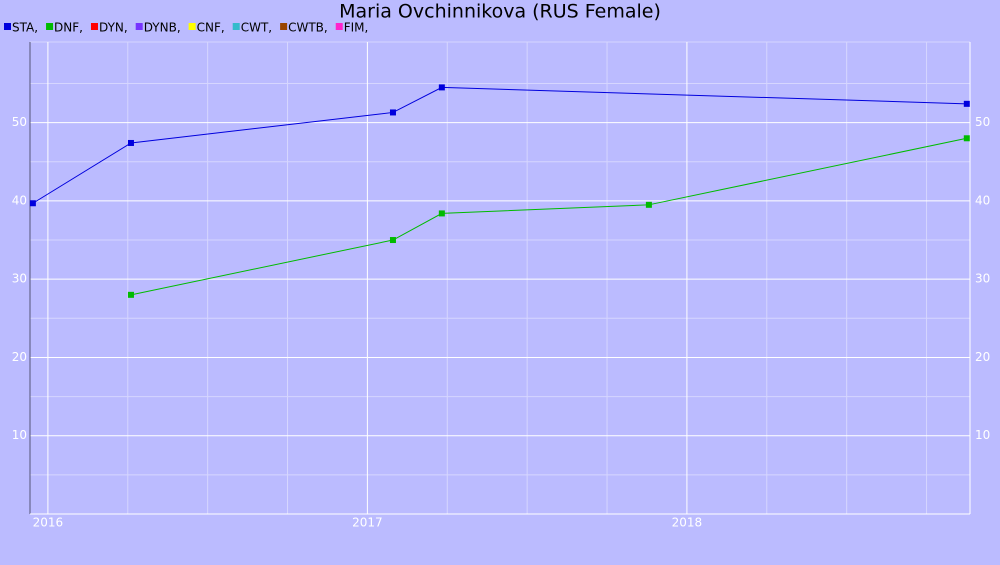 The image size is (1000, 565). I want to click on x-tick-label: 2017, so click(367, 523).